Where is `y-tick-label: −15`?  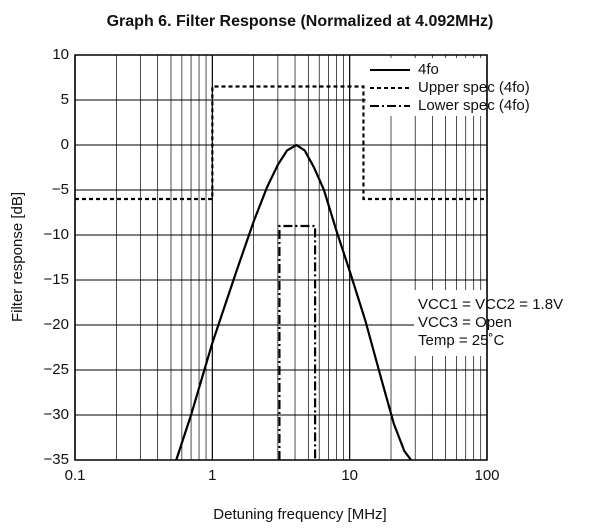
y-tick-label: −15 is located at coordinates (56, 279).